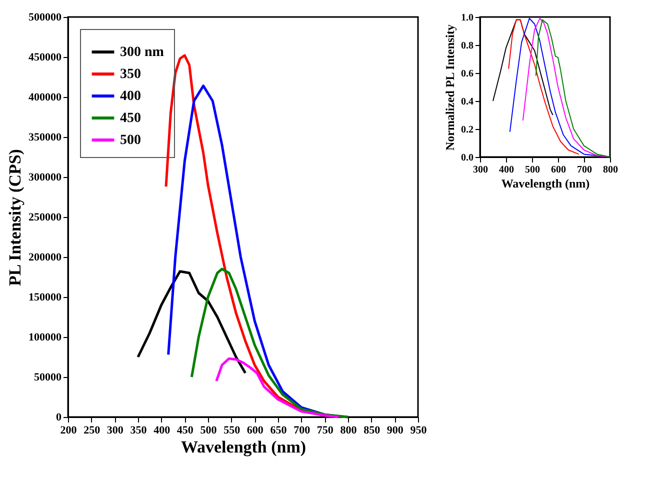 The width and height of the screenshot is (647, 499). What do you see at coordinates (69, 430) in the screenshot?
I see `x-tick-label: 200` at bounding box center [69, 430].